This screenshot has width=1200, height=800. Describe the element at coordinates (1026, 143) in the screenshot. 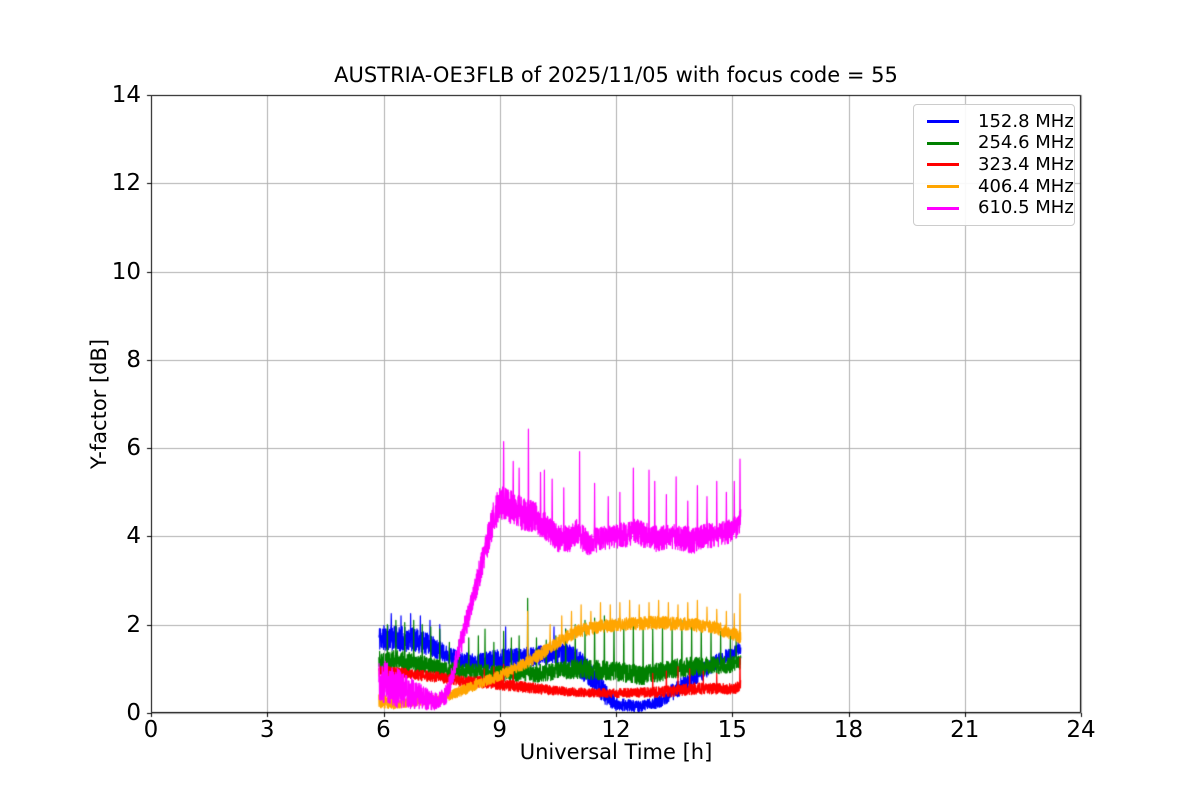

I see `legend-label: 254.6 MHz` at that location.